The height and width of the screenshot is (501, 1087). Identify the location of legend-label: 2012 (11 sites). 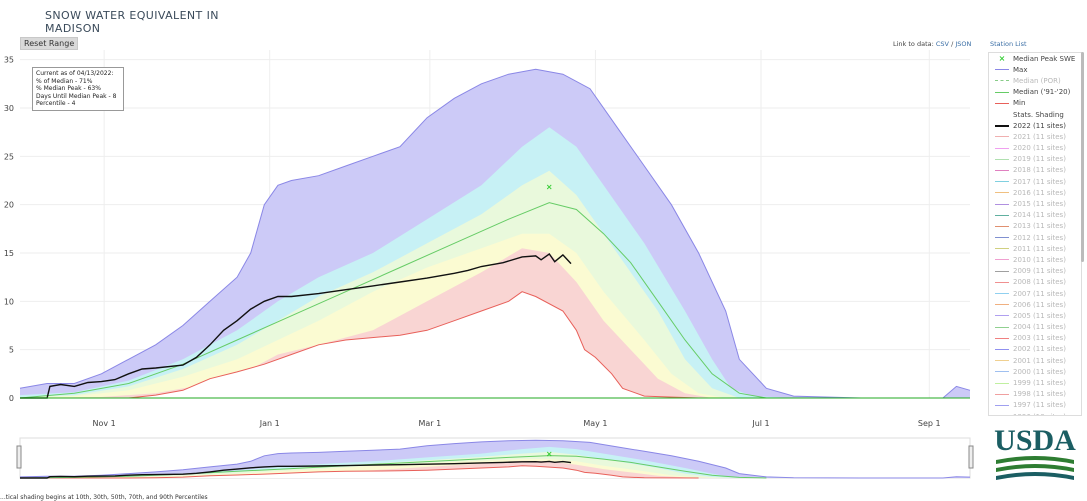
(1039, 237).